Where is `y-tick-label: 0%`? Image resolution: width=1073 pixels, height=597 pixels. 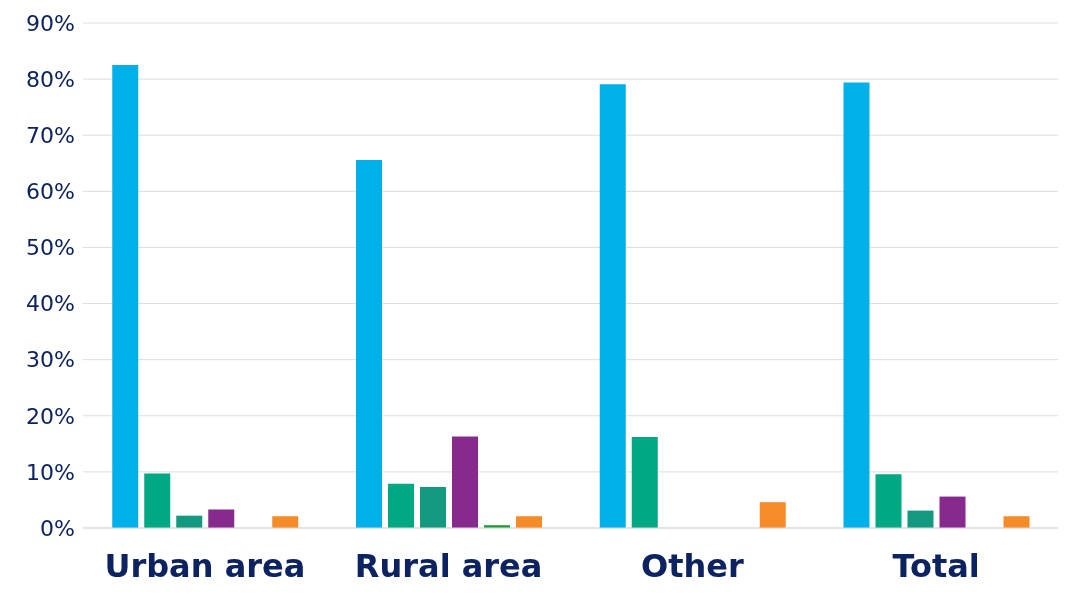 y-tick-label: 0% is located at coordinates (57, 528).